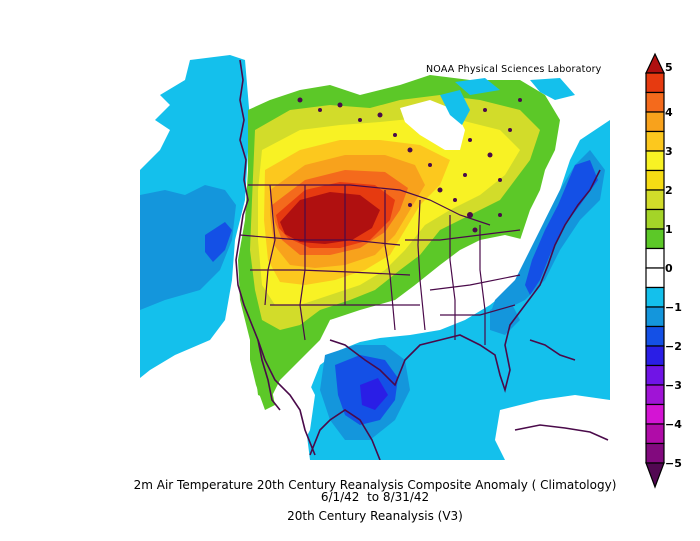 The height and width of the screenshot is (541, 700). I want to click on colorbar-tick-label: 0, so click(669, 268).